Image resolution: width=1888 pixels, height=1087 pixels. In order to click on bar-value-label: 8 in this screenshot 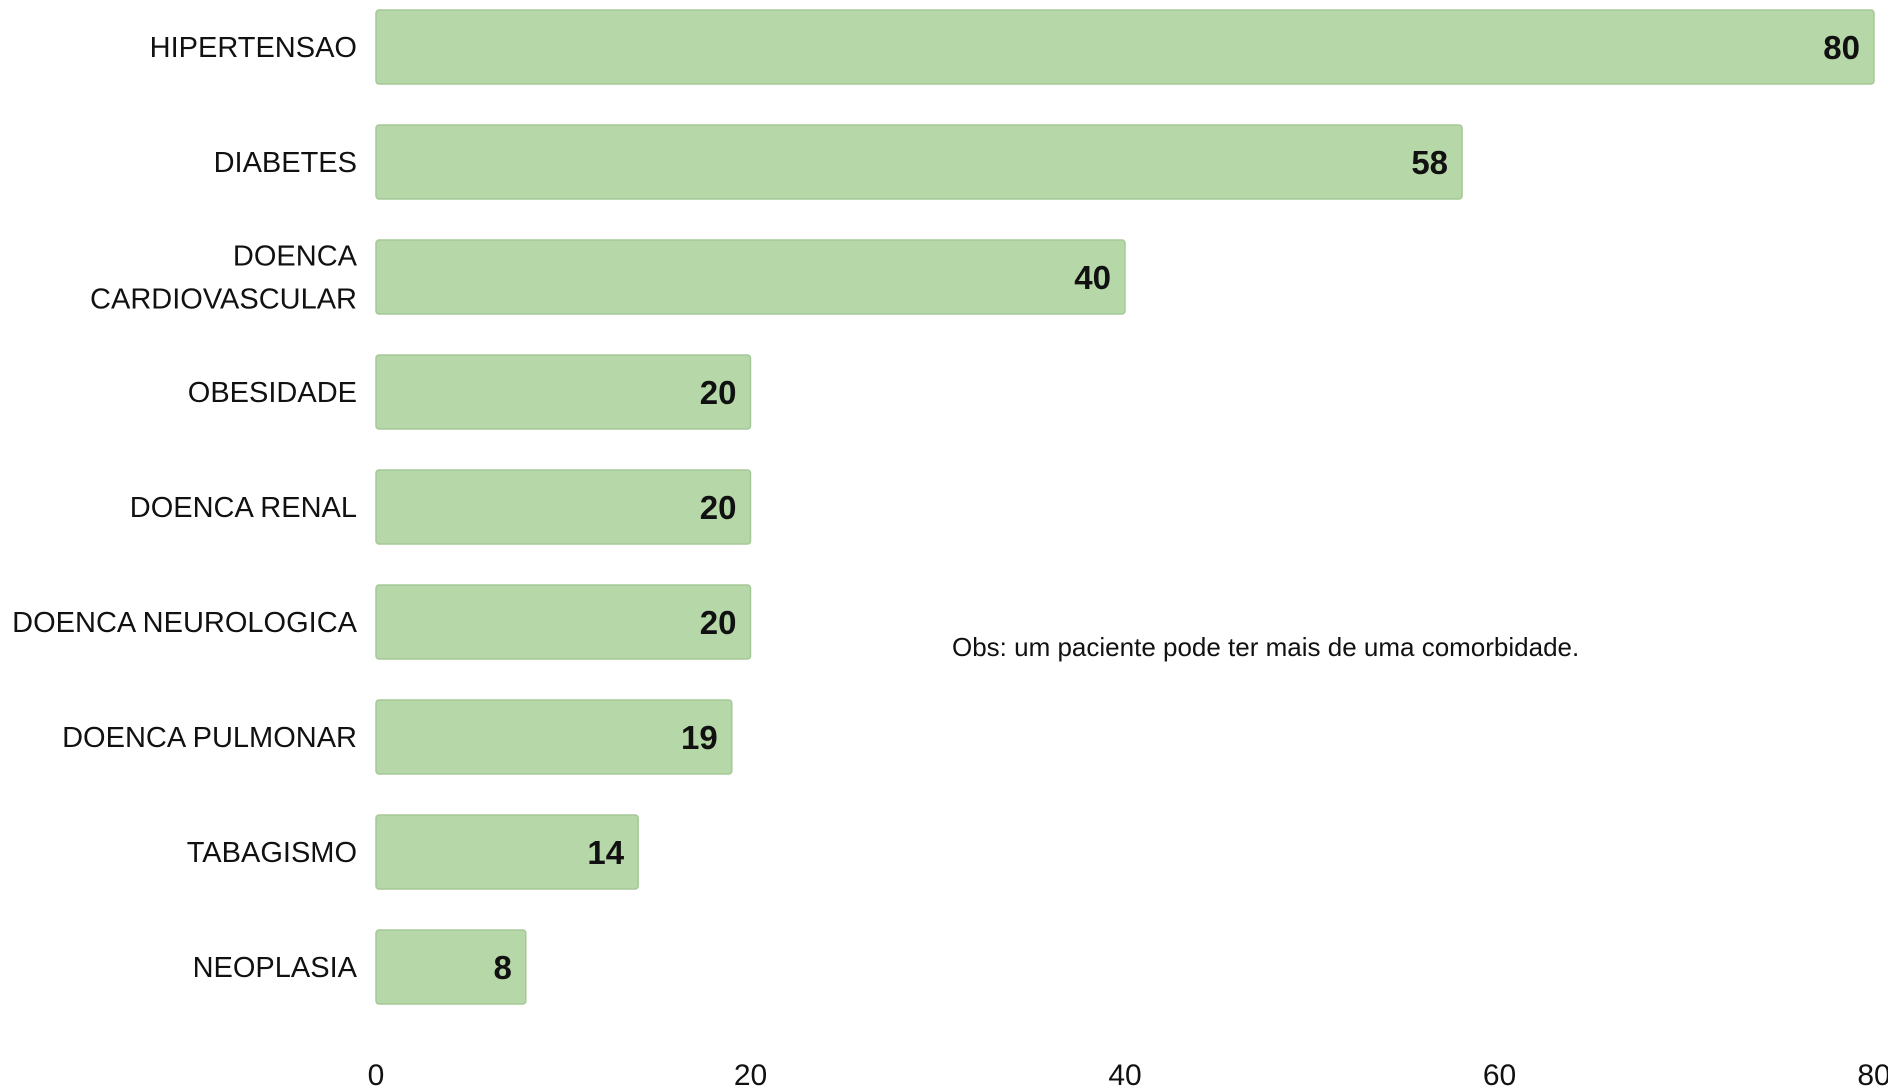, I will do `click(502, 967)`.